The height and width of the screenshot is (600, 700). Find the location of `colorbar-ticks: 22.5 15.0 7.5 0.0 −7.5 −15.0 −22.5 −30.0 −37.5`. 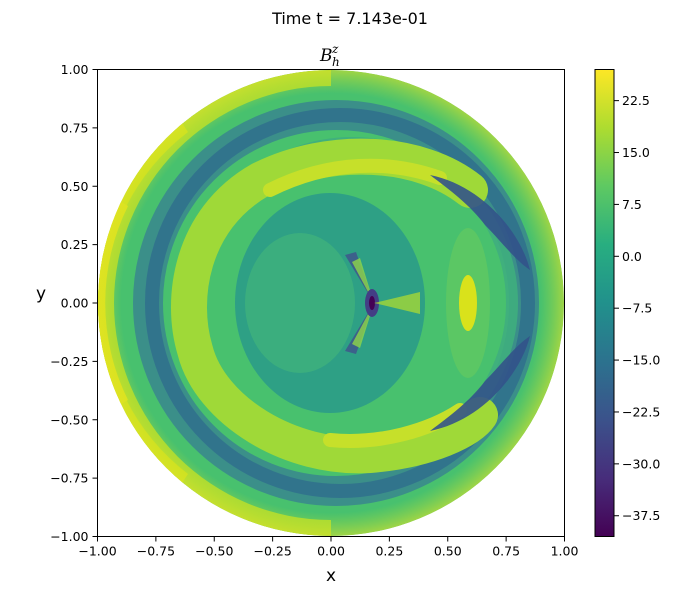

colorbar-ticks: 22.5 15.0 7.5 0.0 −7.5 −15.0 −22.5 −30.0 −37.5 is located at coordinates (637, 308).